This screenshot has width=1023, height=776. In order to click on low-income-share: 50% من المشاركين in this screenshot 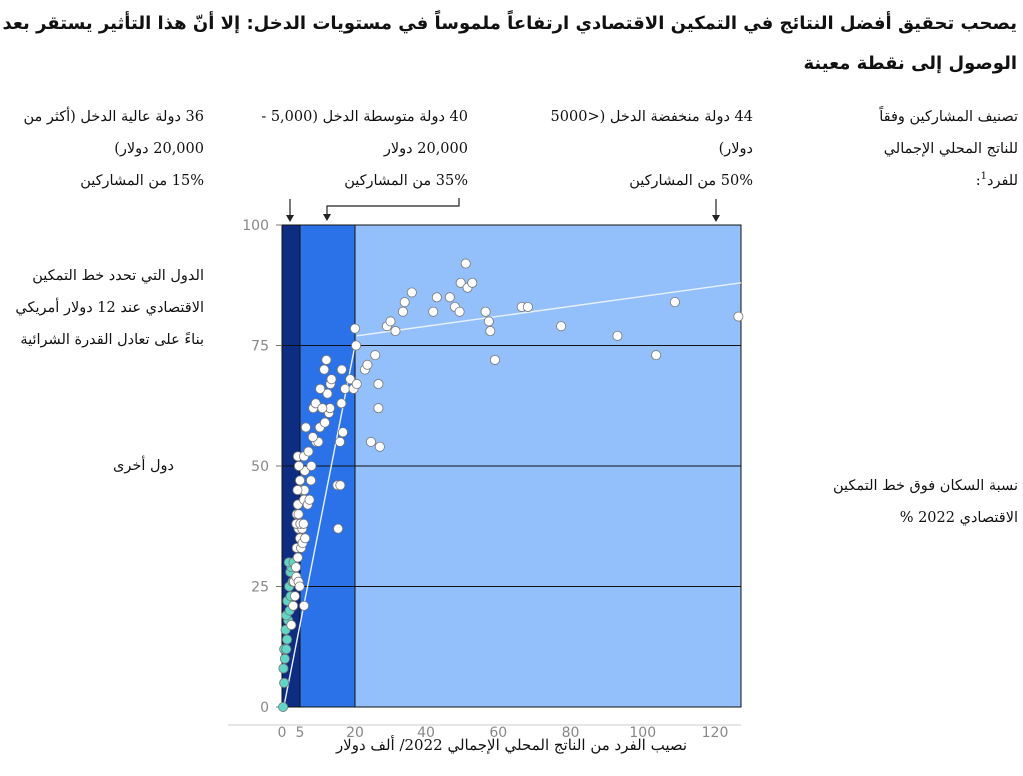, I will do `click(691, 181)`.